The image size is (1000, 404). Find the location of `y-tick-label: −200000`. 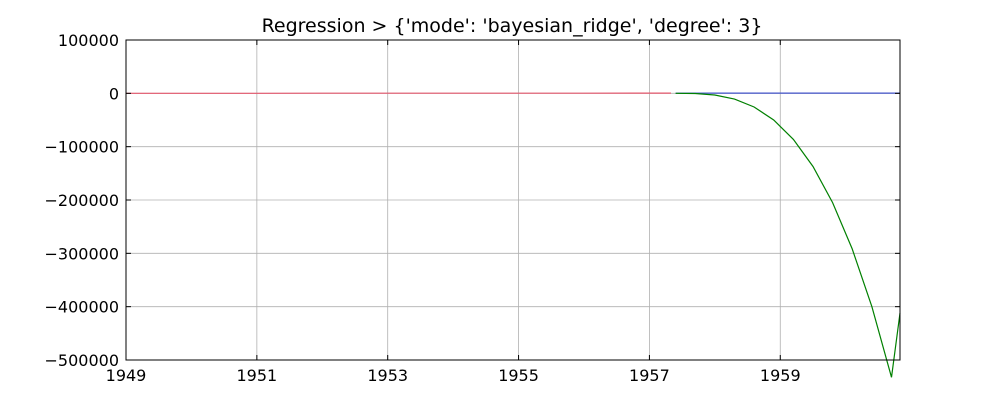

y-tick-label: −200000 is located at coordinates (82, 200).